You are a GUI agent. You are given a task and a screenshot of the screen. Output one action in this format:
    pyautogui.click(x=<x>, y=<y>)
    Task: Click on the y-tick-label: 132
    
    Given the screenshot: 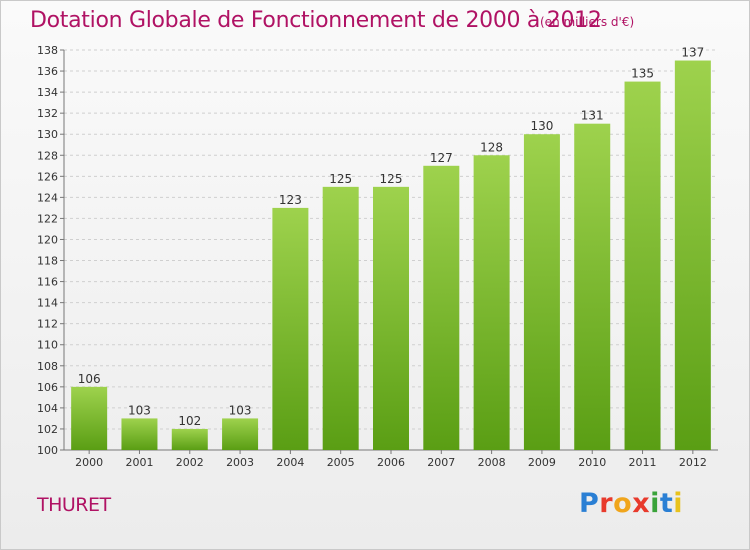 What is the action you would take?
    pyautogui.click(x=47, y=113)
    